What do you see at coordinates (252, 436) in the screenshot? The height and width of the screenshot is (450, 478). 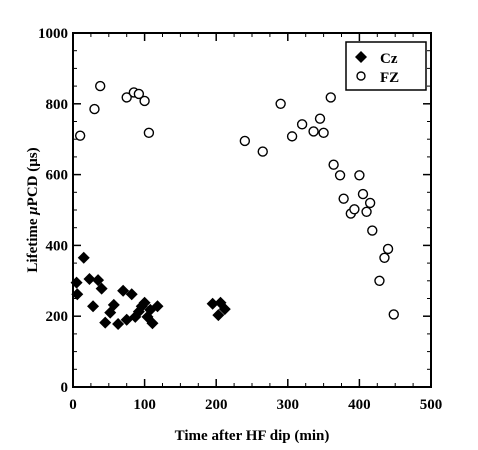 I see `x-axis-title: Time after HF dip (min)` at bounding box center [252, 436].